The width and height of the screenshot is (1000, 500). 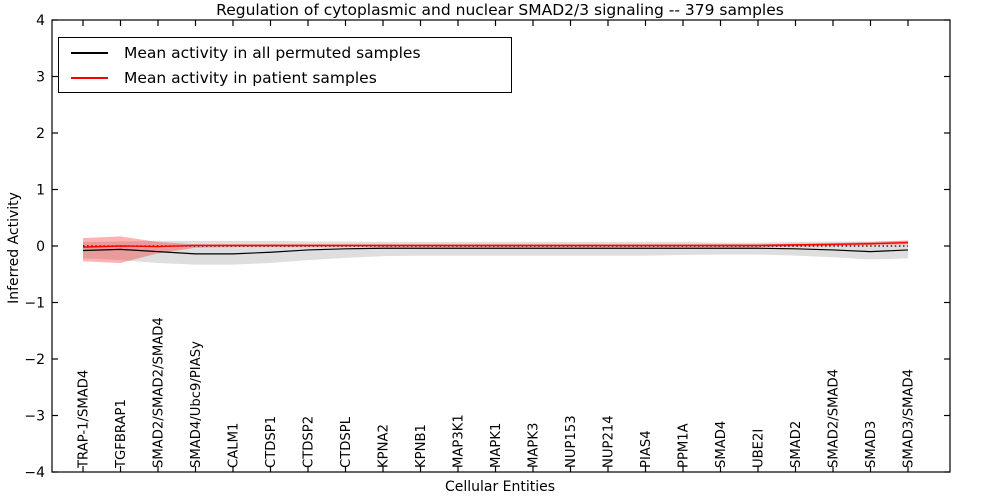 I want to click on x-tick-label: SMAD2/SMAD4, so click(x=834, y=418).